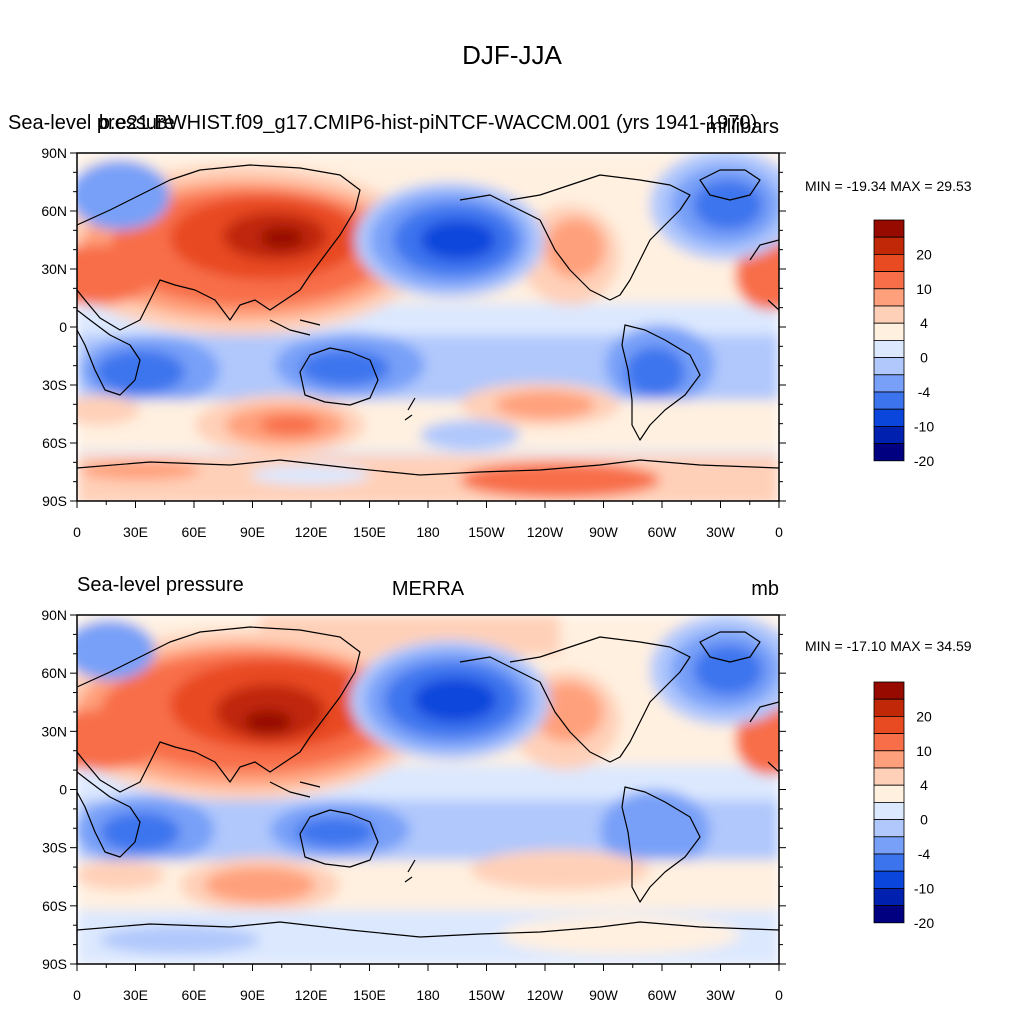 This screenshot has width=1024, height=1024. I want to click on panel2-left-title: Sea-level pressure, so click(160, 585).